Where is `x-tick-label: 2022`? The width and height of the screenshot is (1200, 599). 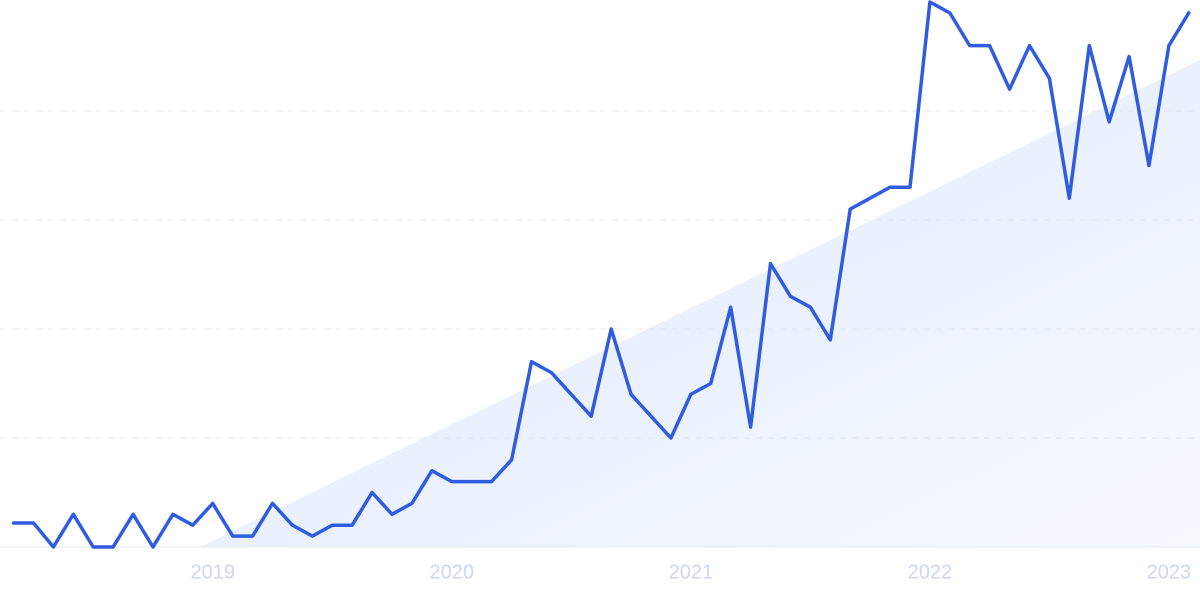 x-tick-label: 2022 is located at coordinates (930, 572).